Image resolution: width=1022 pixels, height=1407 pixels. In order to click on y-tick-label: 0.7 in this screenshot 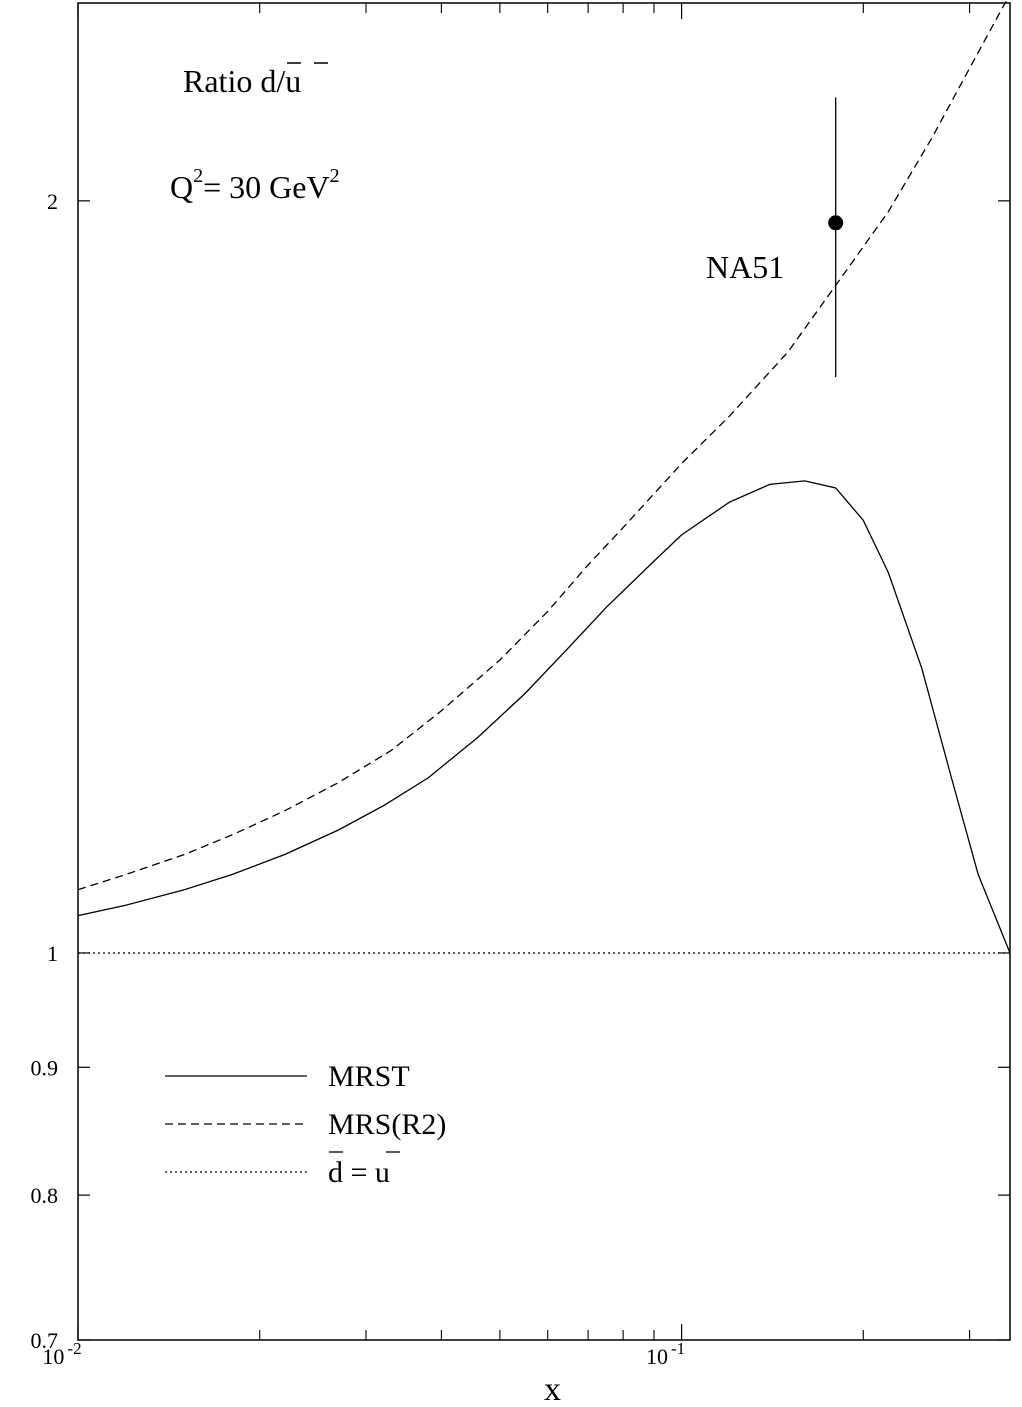, I will do `click(45, 1340)`.